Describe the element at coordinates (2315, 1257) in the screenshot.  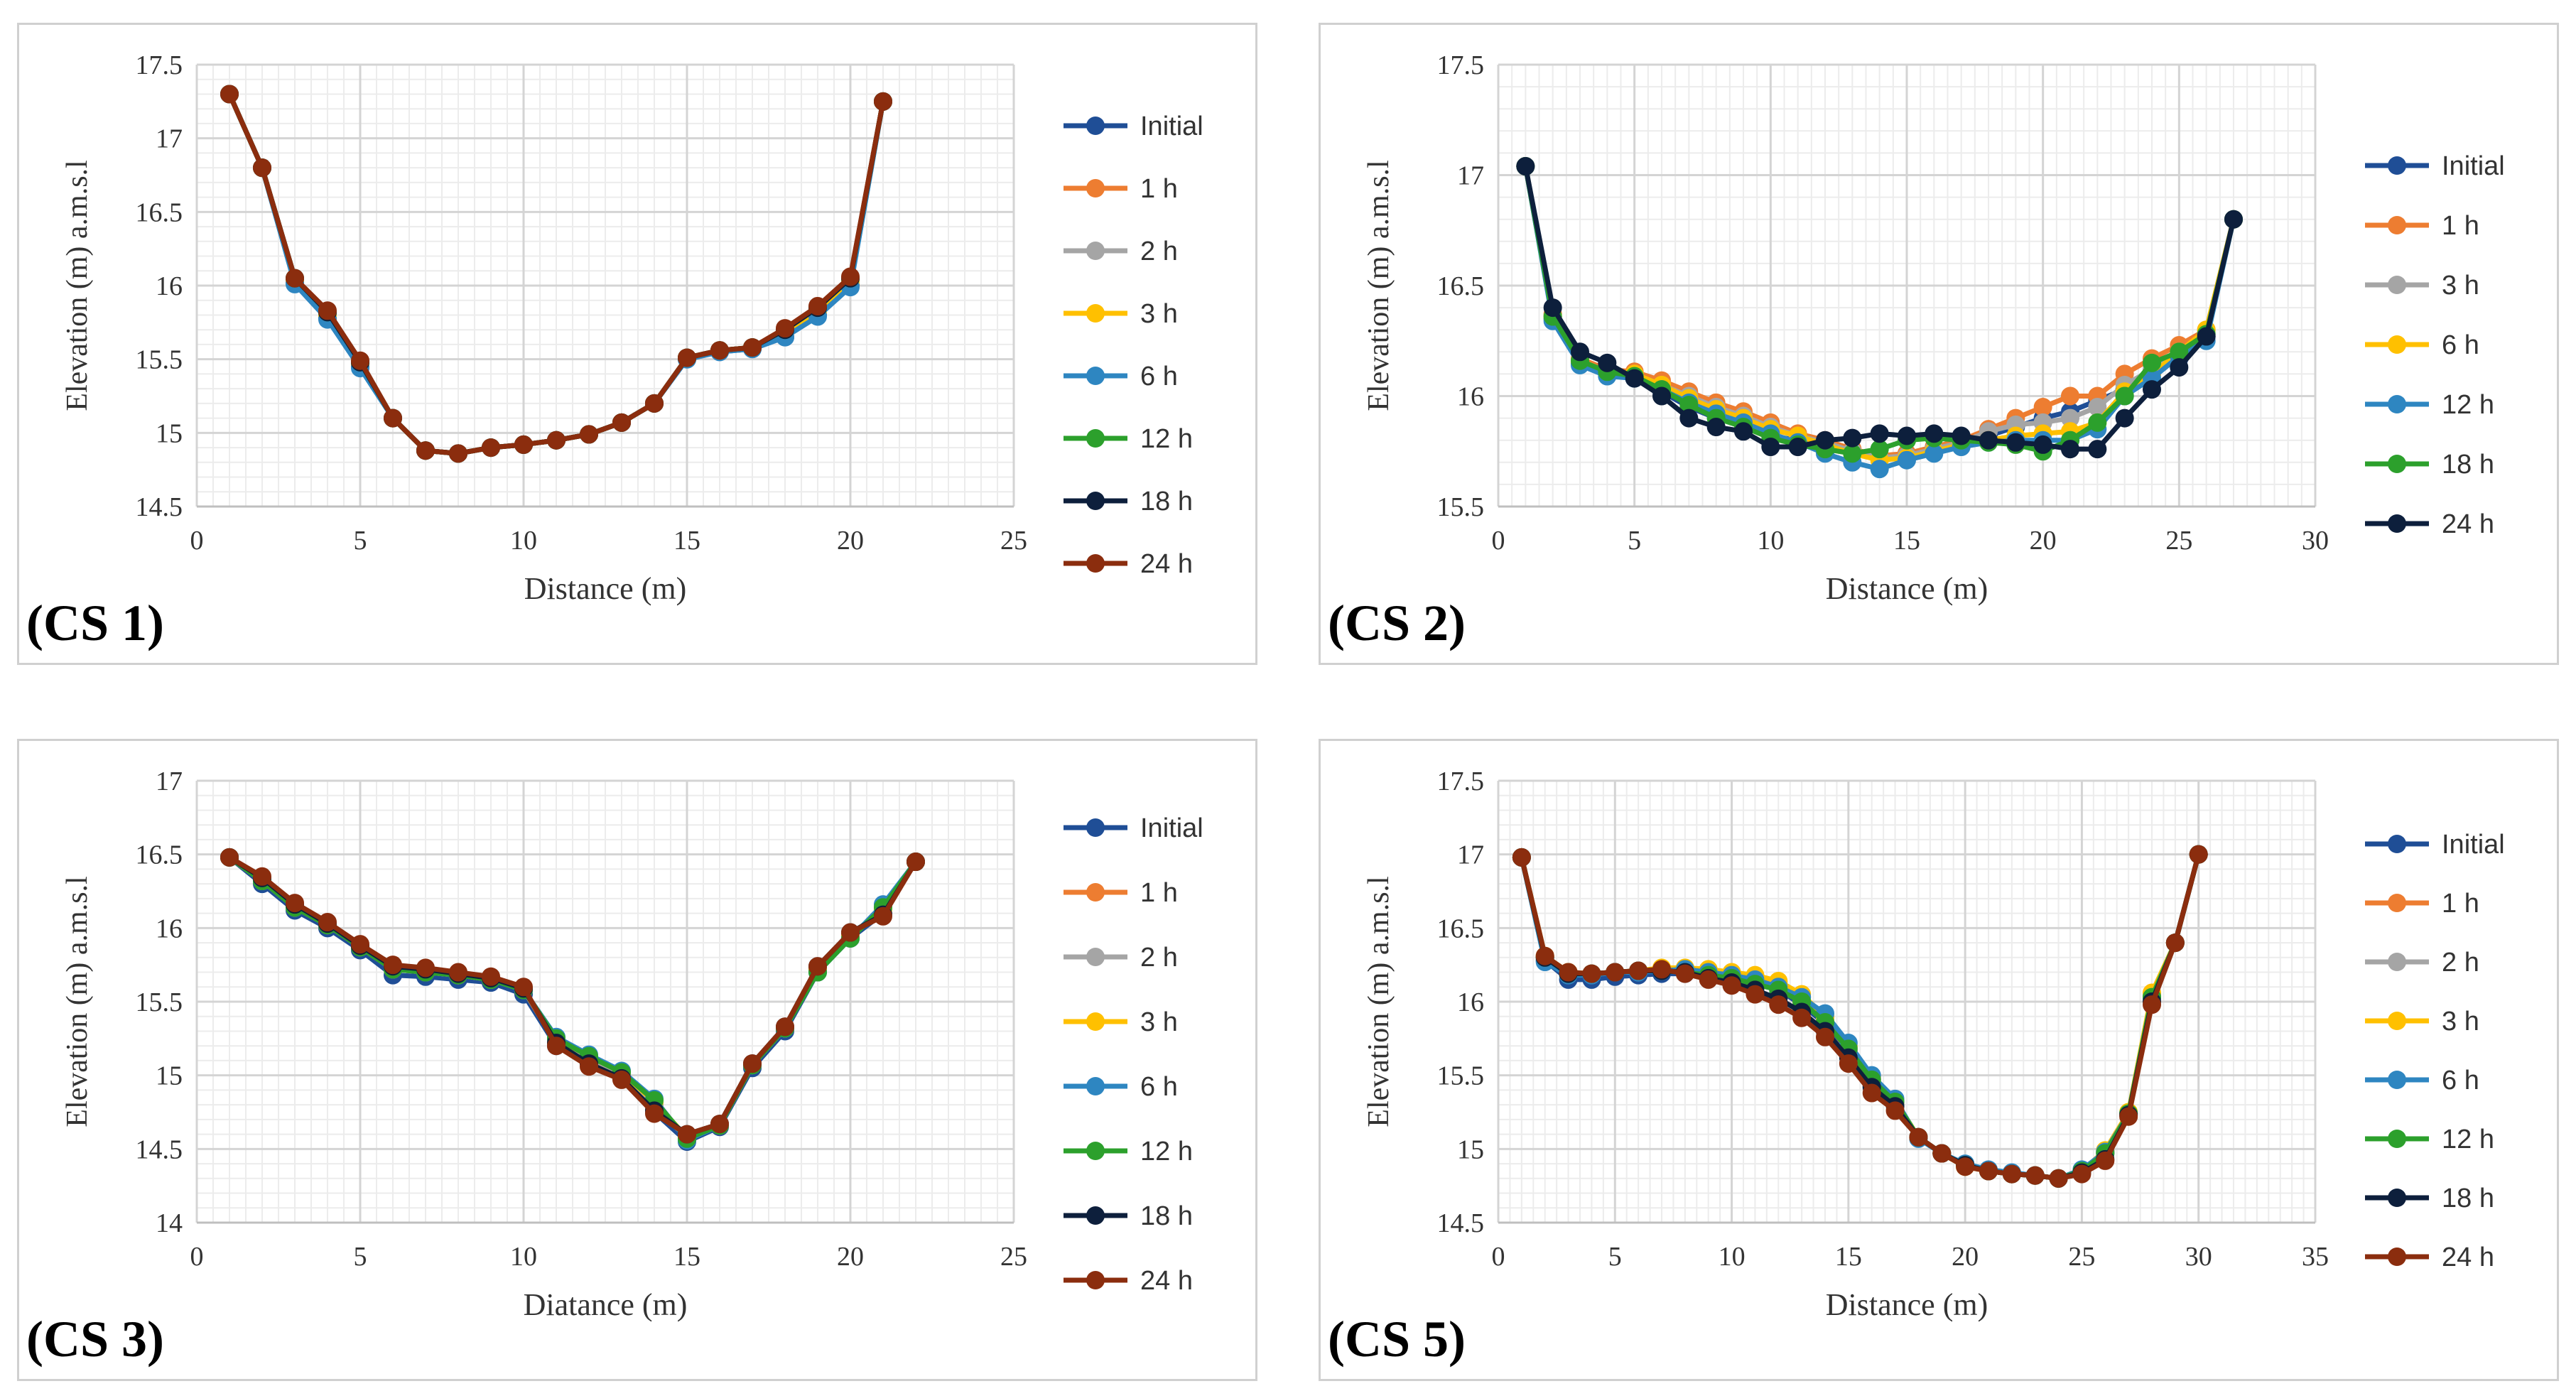
I see `x-tick-label: 35` at that location.